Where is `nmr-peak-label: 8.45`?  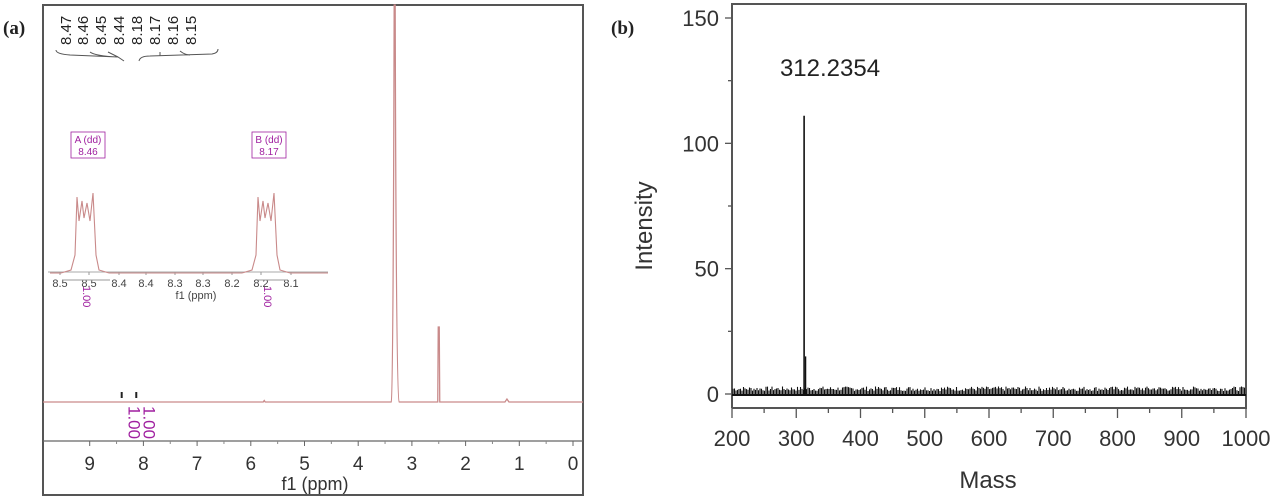
nmr-peak-label: 8.45 is located at coordinates (101, 30).